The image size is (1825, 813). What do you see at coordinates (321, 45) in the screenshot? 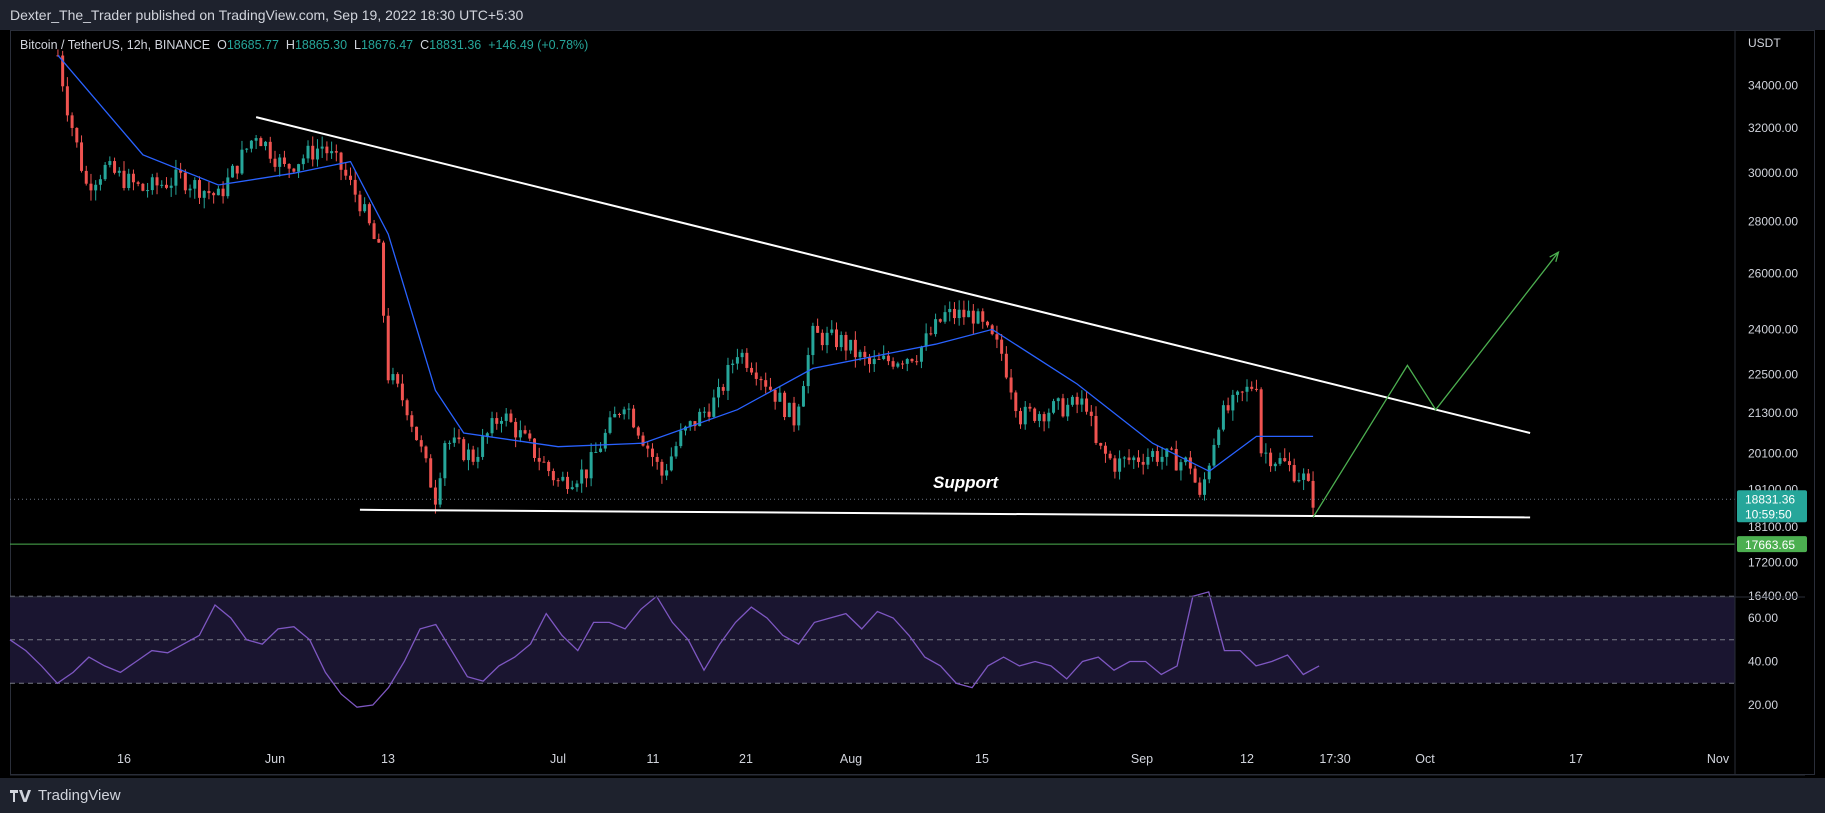
I see `high-value: 18865.30` at bounding box center [321, 45].